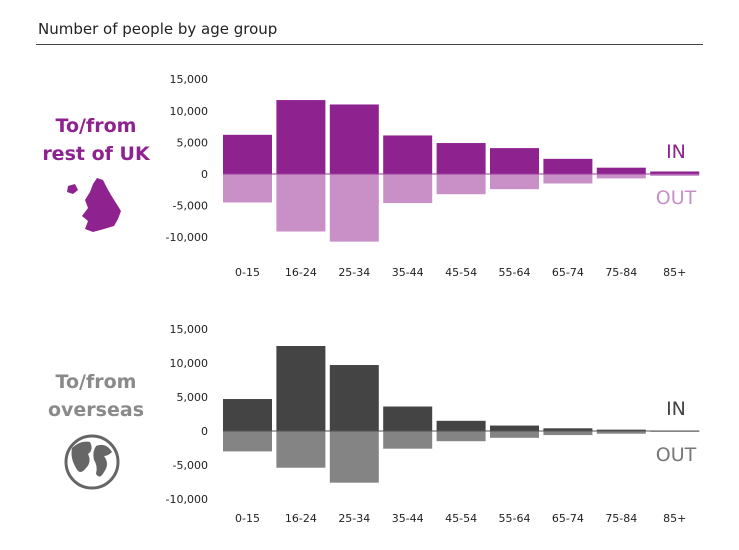 The height and width of the screenshot is (550, 739). I want to click on title-divider, so click(369, 44).